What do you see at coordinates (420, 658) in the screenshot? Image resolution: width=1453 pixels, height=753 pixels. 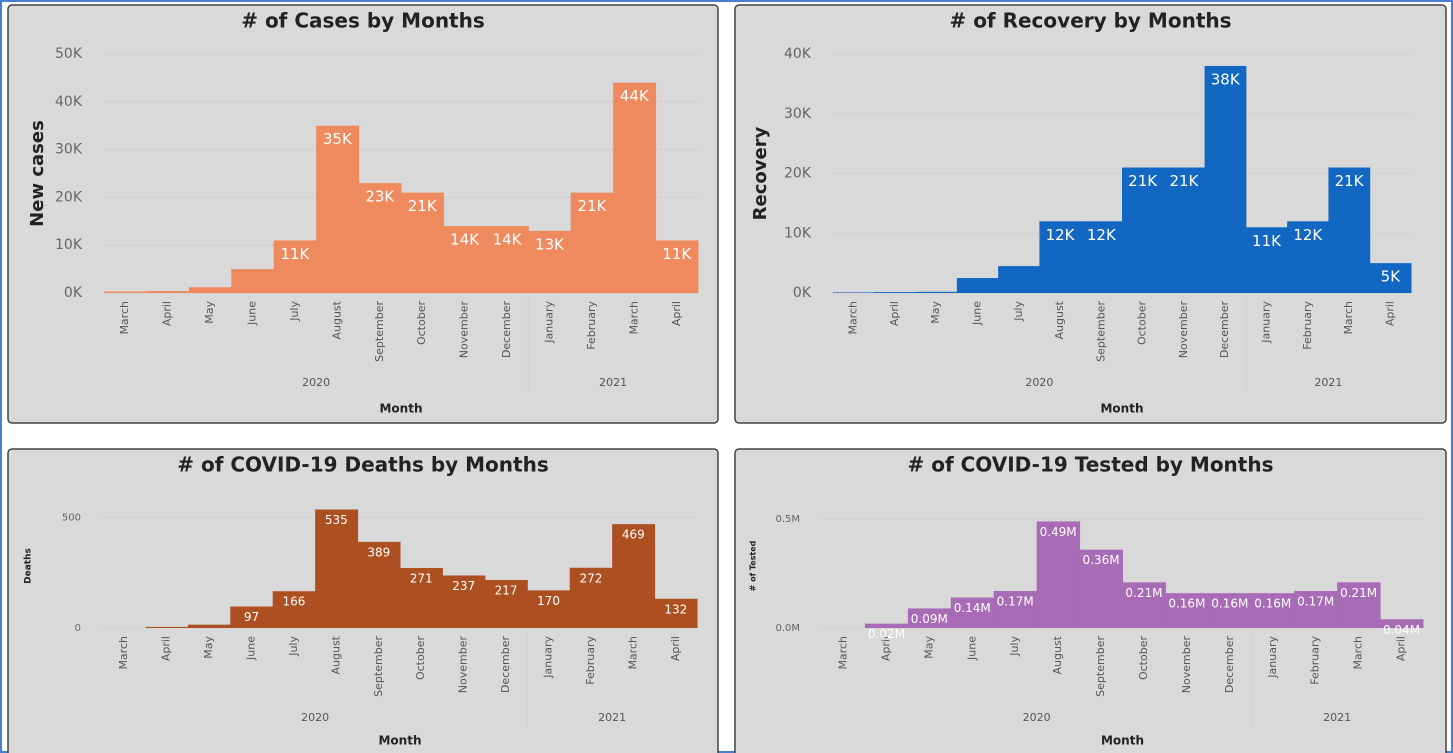 I see `x-tick-label: October` at bounding box center [420, 658].